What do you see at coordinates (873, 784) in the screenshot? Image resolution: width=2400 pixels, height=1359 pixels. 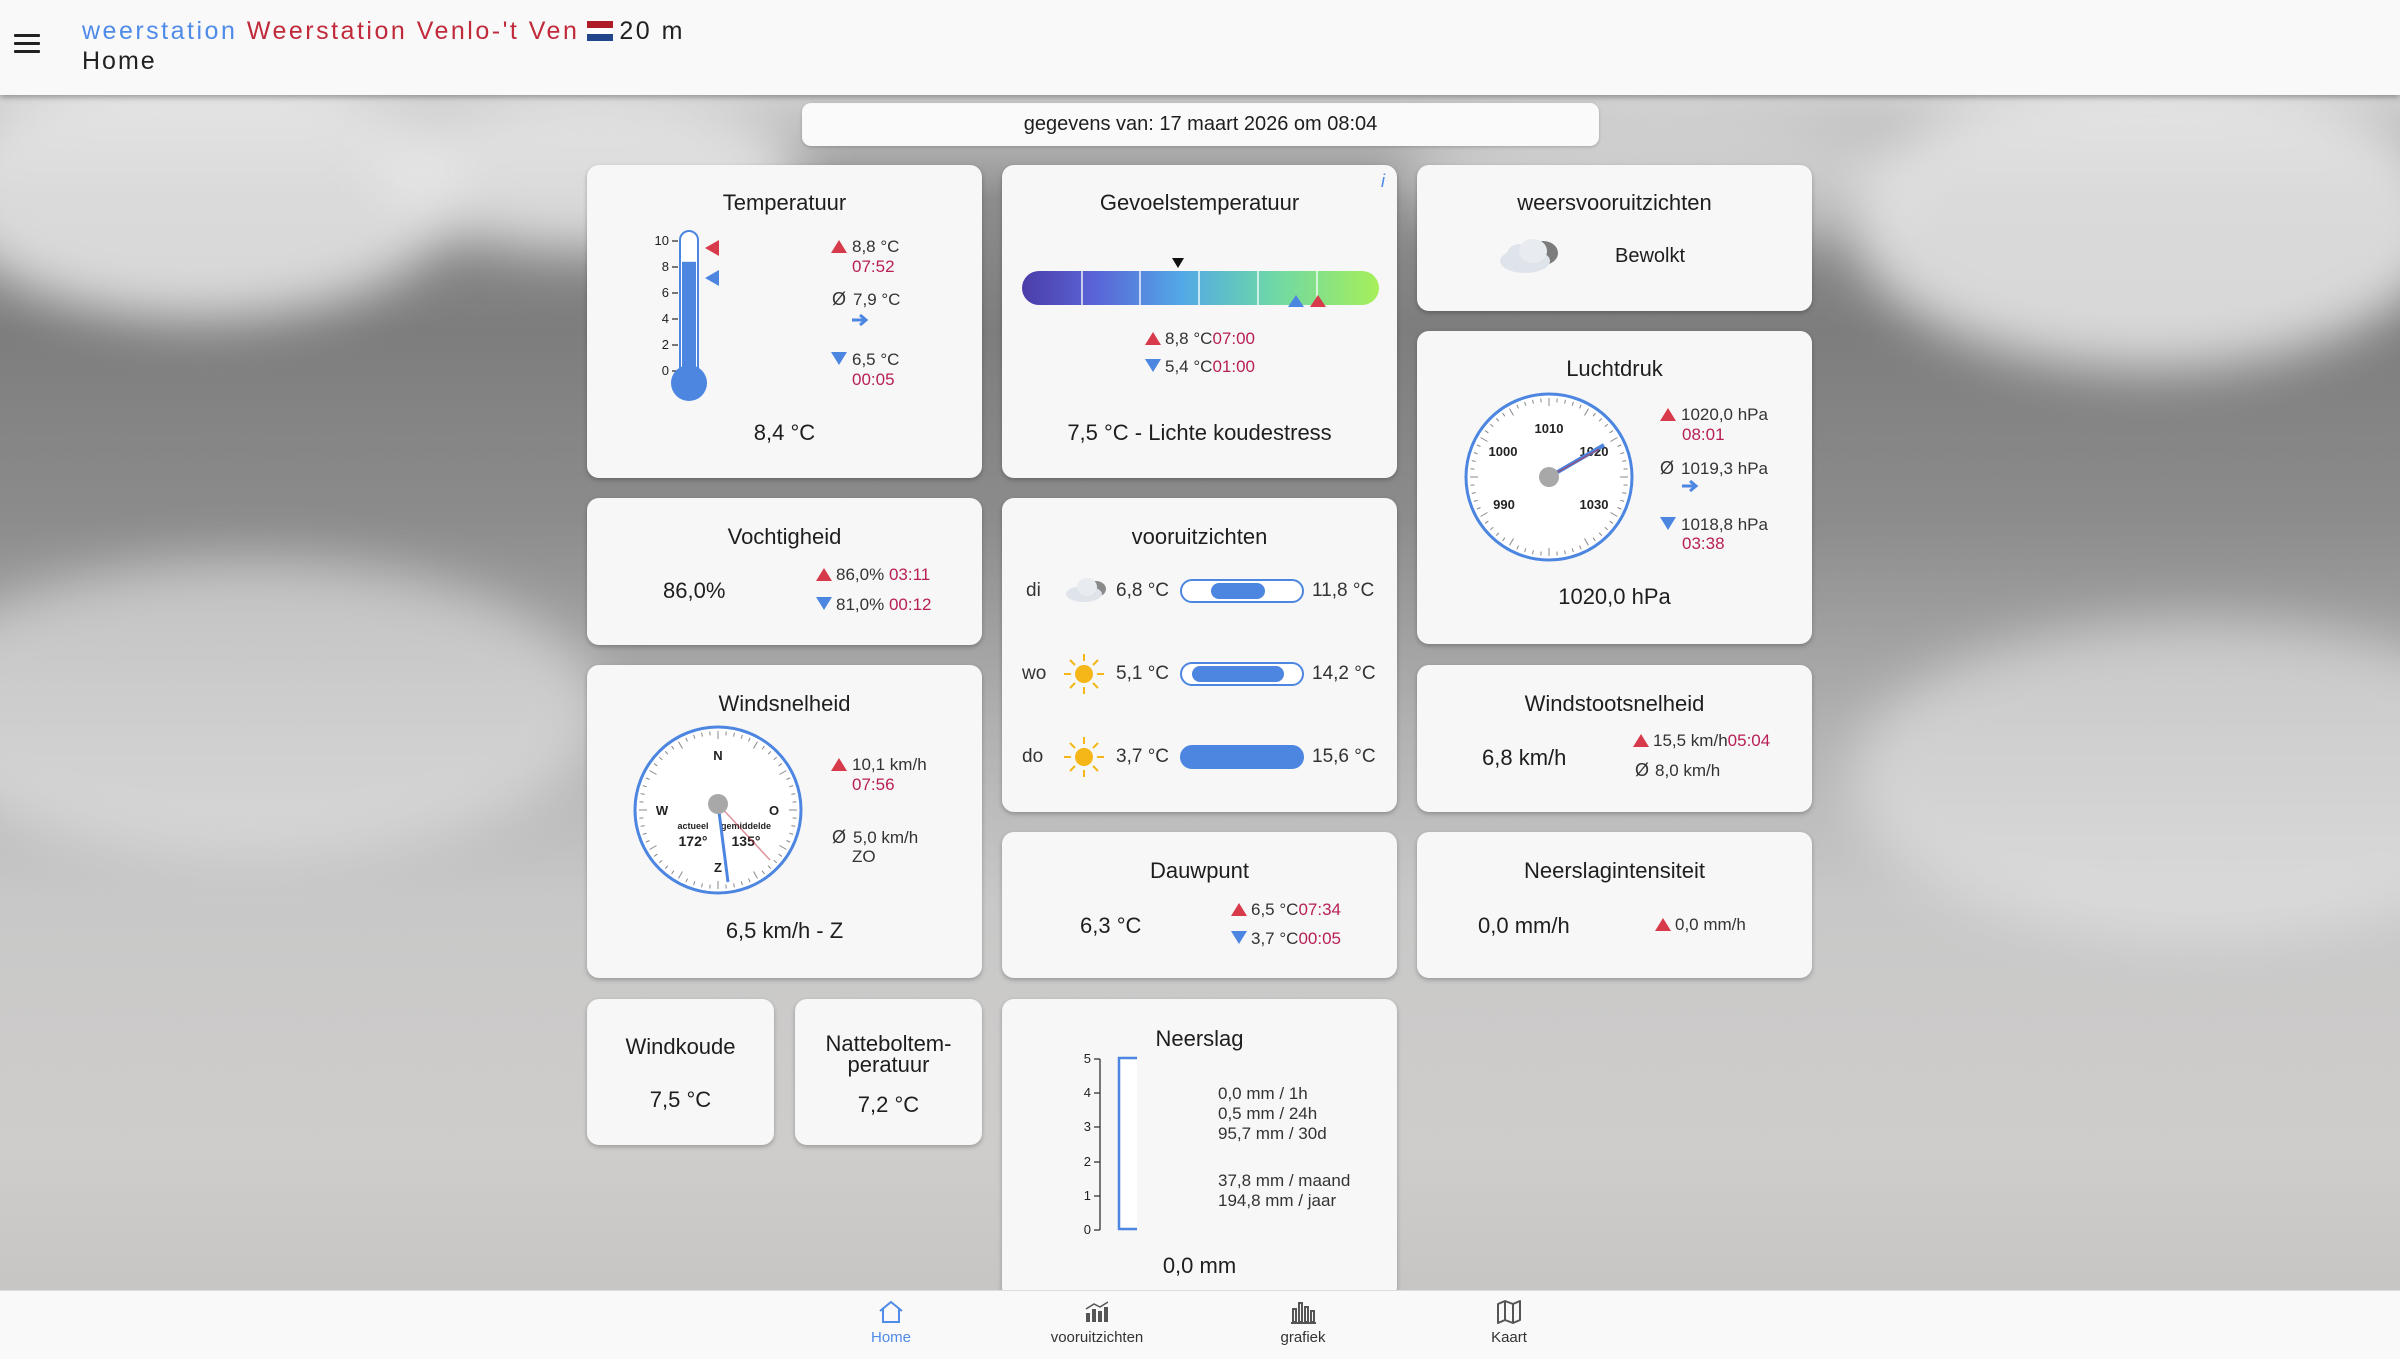 I see `wind-max-time: 07:56` at bounding box center [873, 784].